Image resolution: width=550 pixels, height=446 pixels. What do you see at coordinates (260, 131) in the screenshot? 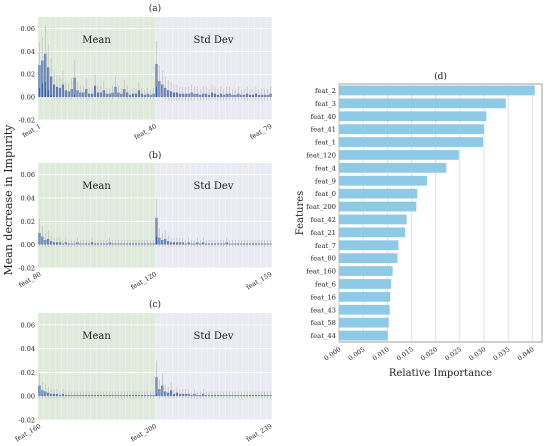
I see `x-tick-label: feat_79` at bounding box center [260, 131].